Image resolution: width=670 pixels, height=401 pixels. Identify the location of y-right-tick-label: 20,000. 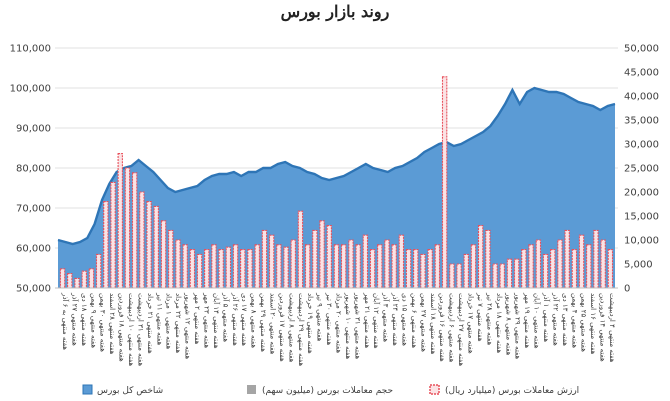
(641, 193).